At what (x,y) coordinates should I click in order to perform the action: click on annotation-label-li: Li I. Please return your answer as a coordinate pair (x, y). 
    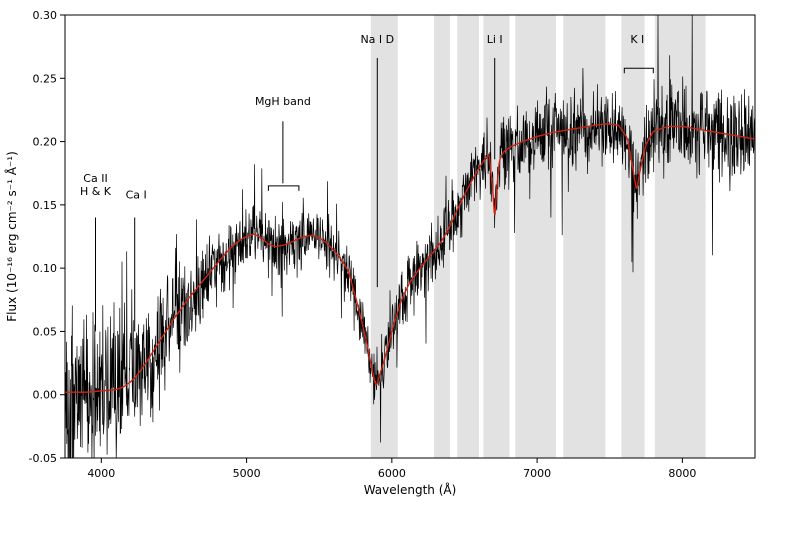
    Looking at the image, I should click on (495, 39).